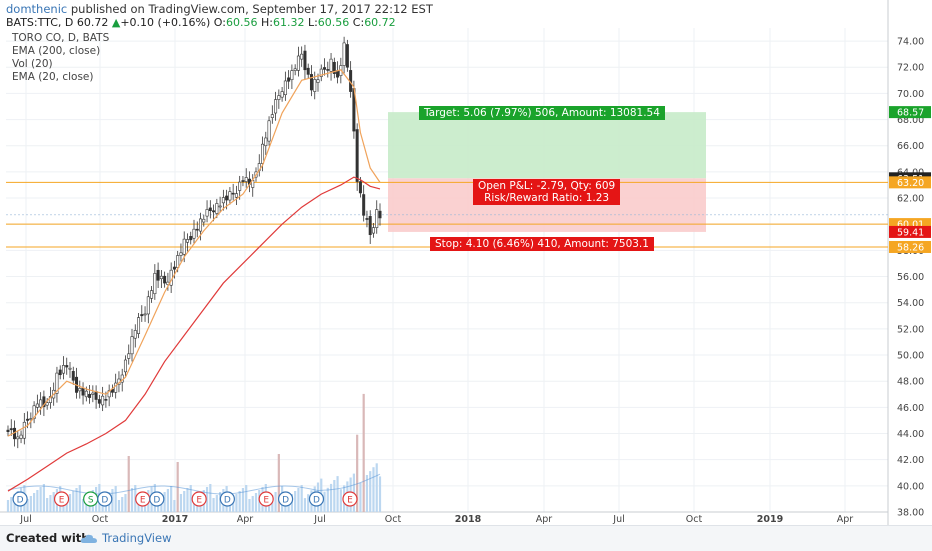 Image resolution: width=932 pixels, height=551 pixels. What do you see at coordinates (358, 22) in the screenshot?
I see `c-label: C:` at bounding box center [358, 22].